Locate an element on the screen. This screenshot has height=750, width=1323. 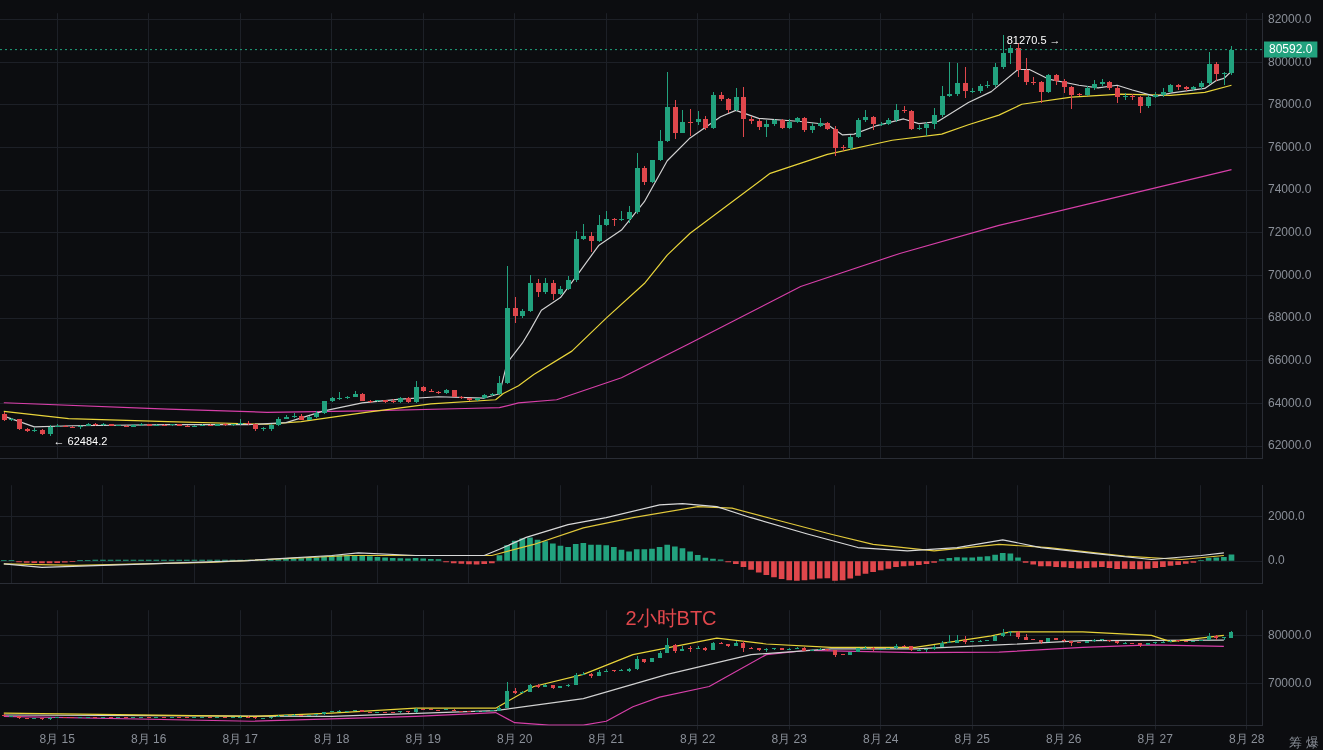
y-tick-label: 68000.0 is located at coordinates (1290, 317).